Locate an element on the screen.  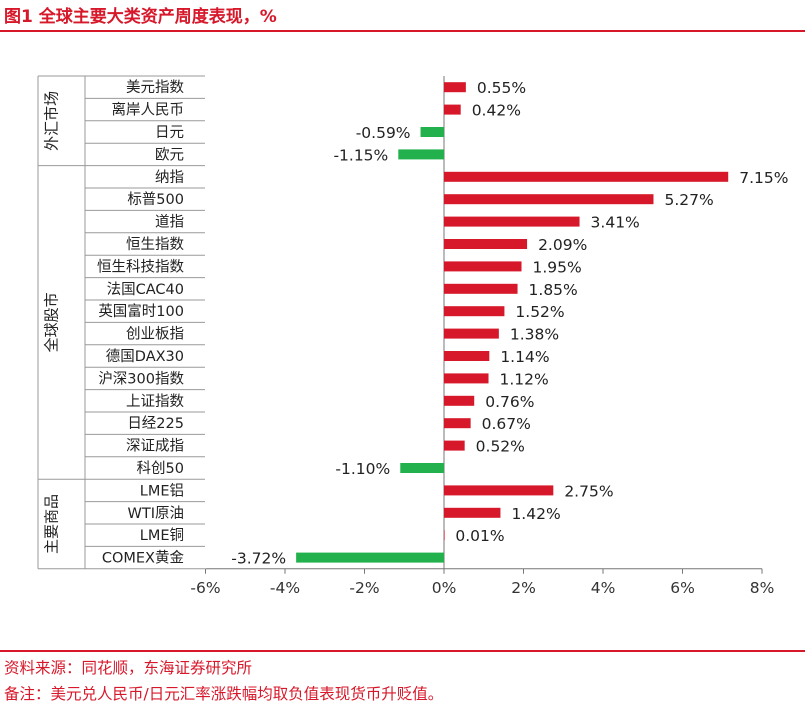
category-label: 日元 is located at coordinates (169, 133).